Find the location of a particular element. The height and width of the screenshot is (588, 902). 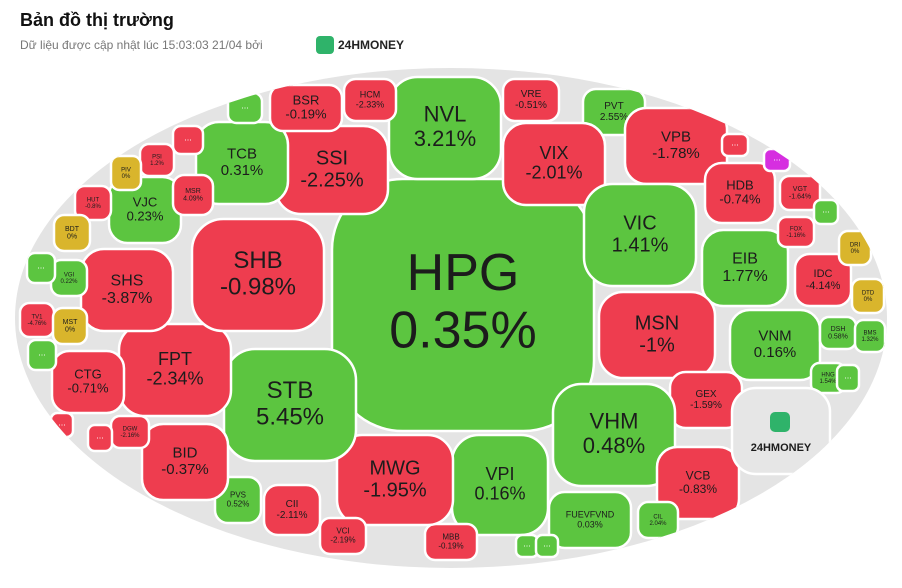

change: 4.09% is located at coordinates (193, 199).